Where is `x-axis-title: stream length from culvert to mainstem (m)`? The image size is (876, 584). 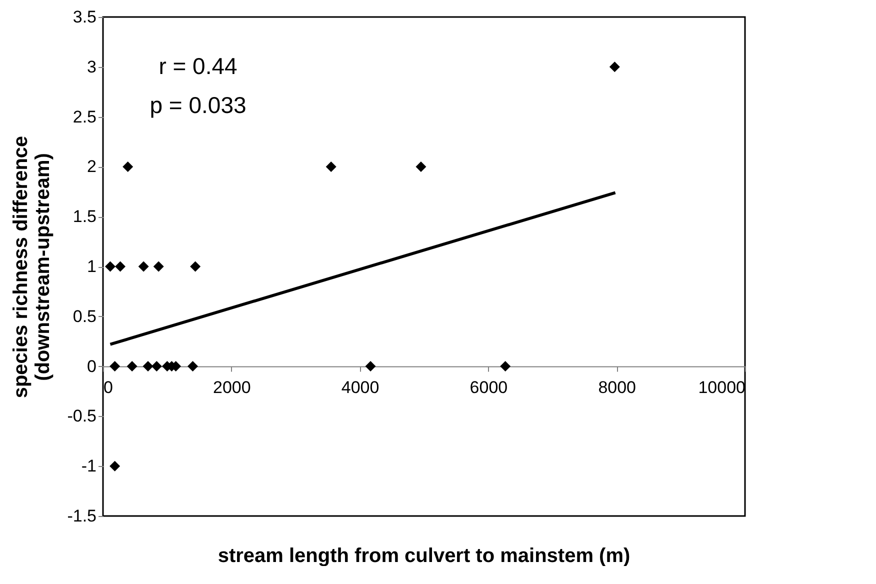 x-axis-title: stream length from culvert to mainstem (m) is located at coordinates (424, 556).